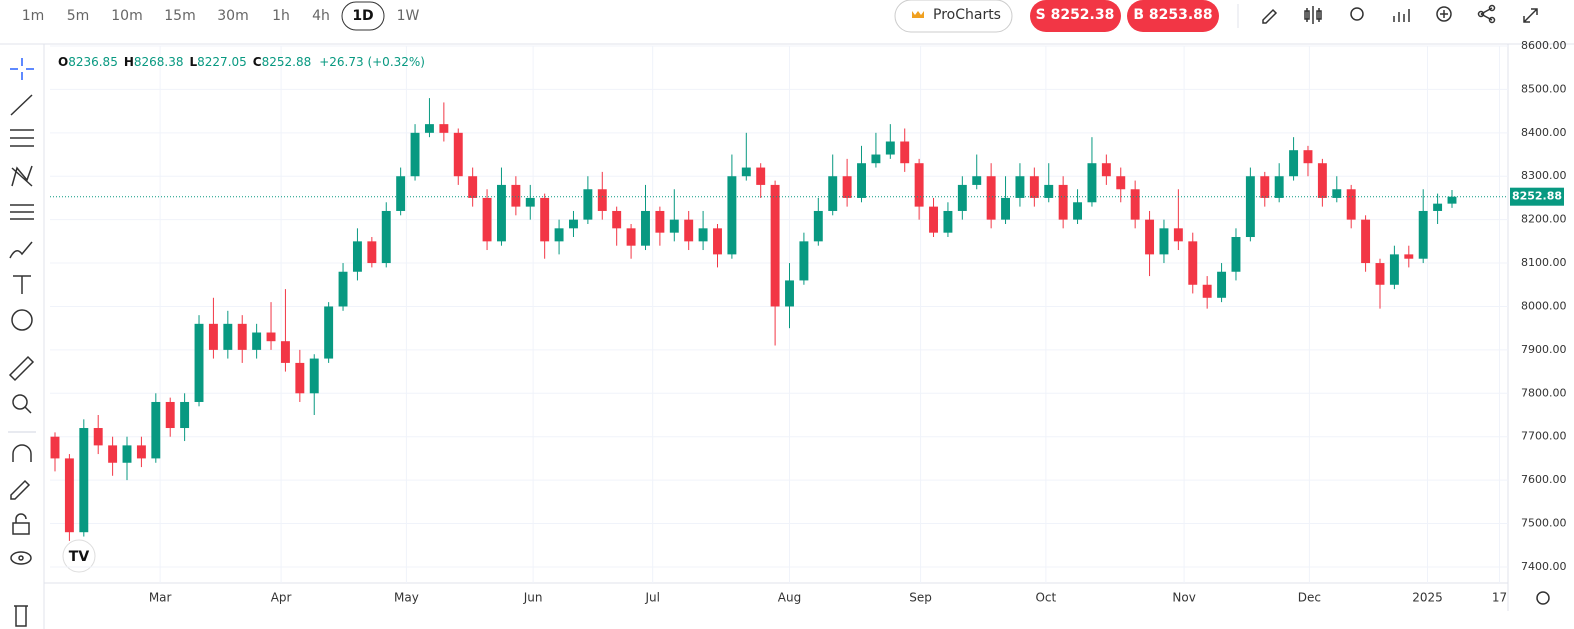 The height and width of the screenshot is (629, 1574). Describe the element at coordinates (21, 105) in the screenshot. I see `line-tool` at that location.